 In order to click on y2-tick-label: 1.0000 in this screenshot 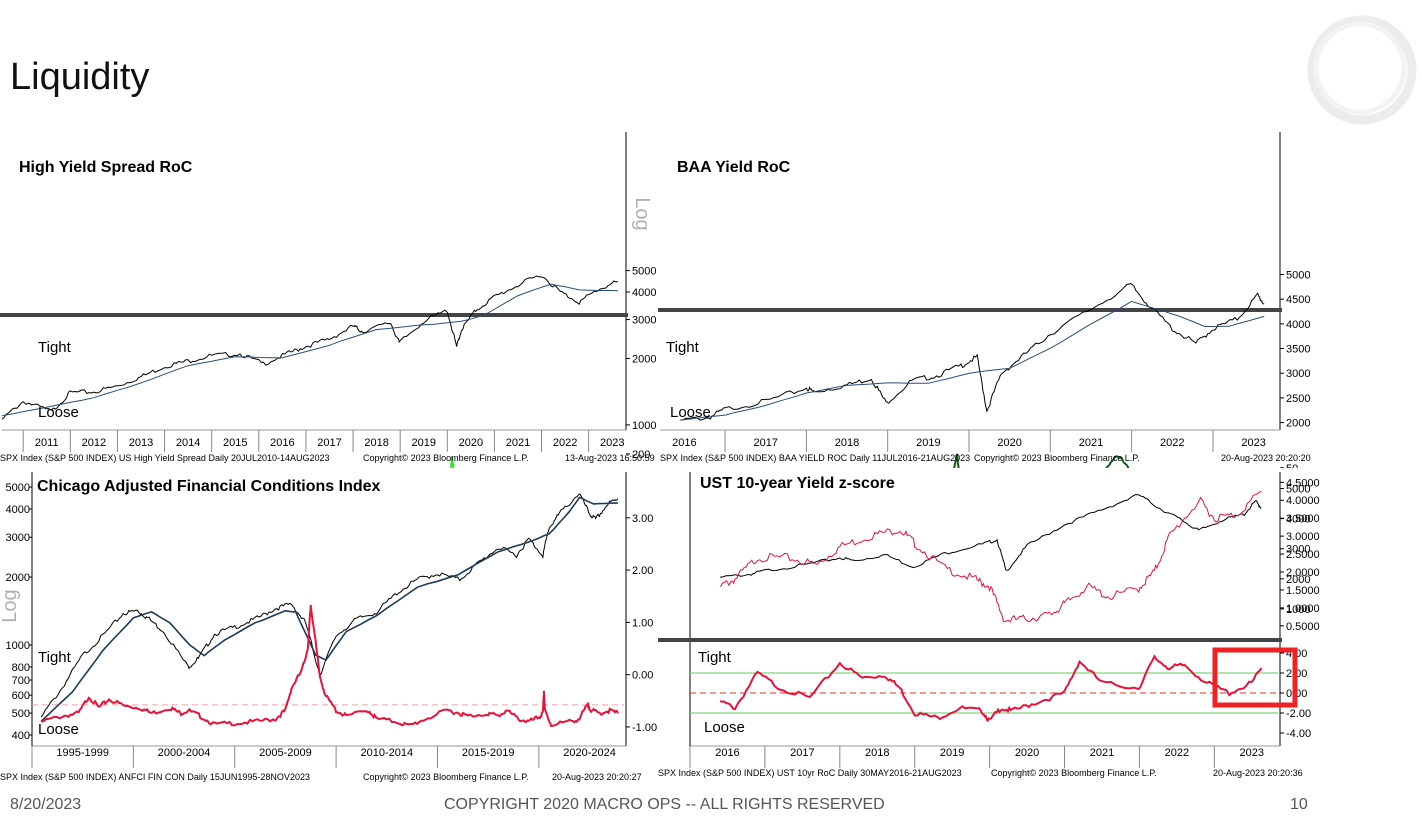, I will do `click(1303, 609)`.